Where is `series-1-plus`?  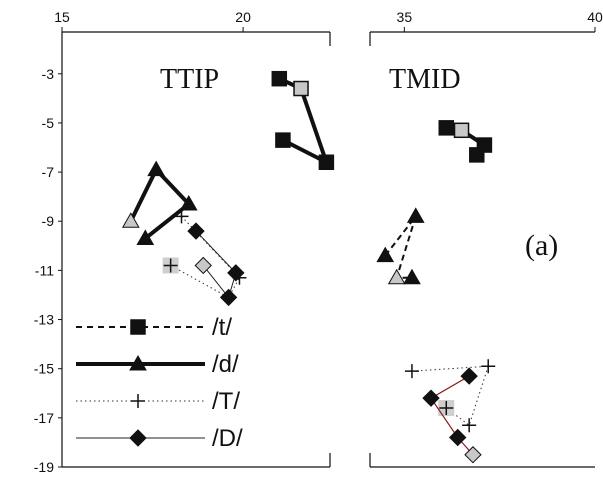 series-1-plus is located at coordinates (450, 396).